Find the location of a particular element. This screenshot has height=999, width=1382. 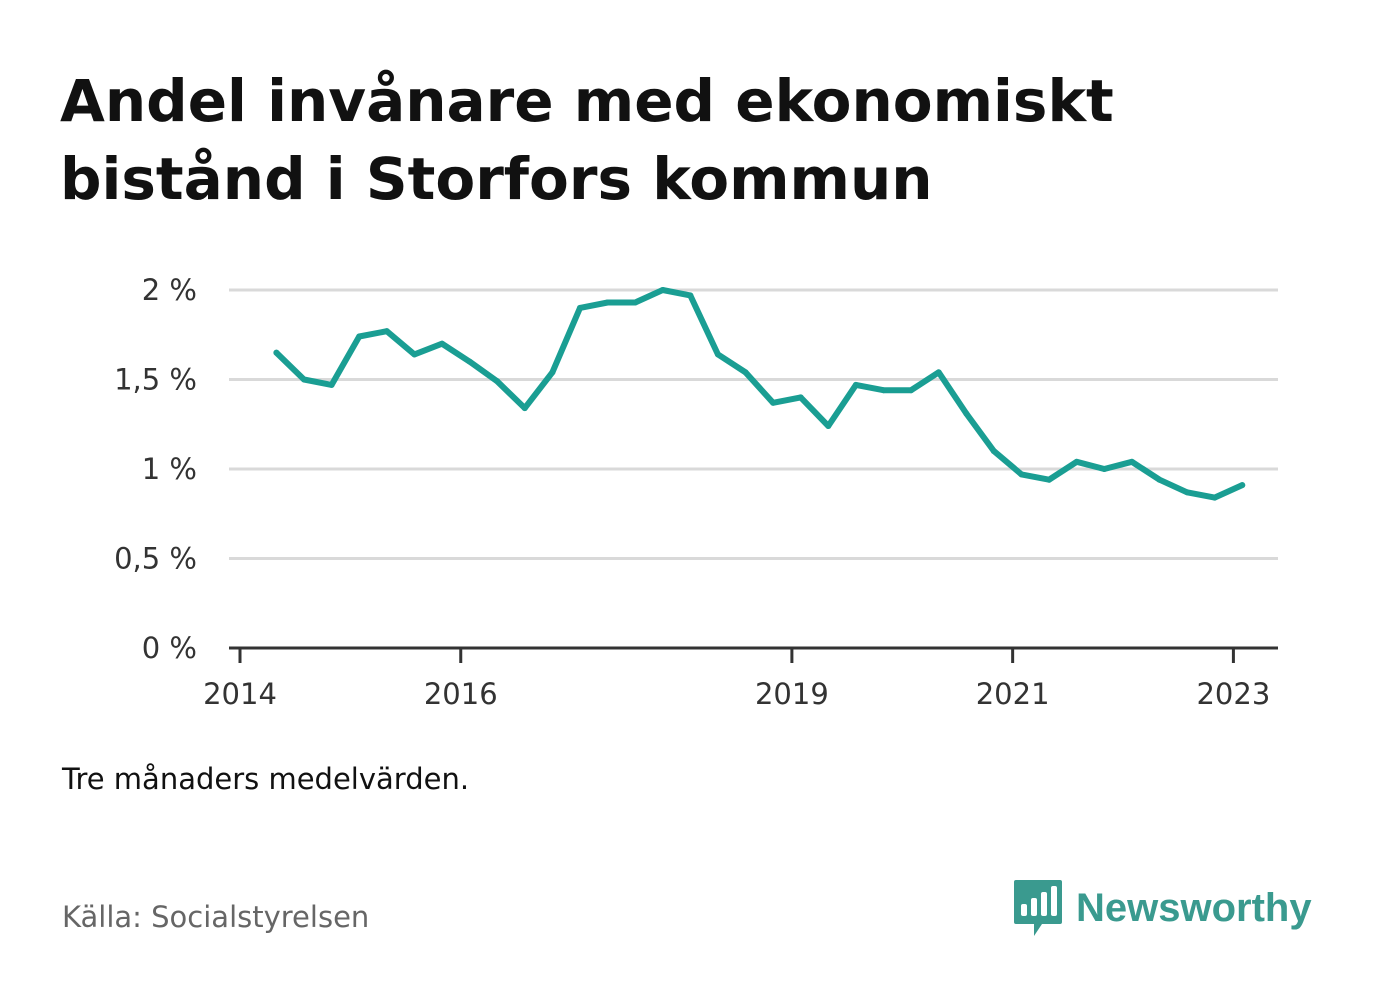

bar-chart-speech-bubble-icon is located at coordinates (1038, 908).